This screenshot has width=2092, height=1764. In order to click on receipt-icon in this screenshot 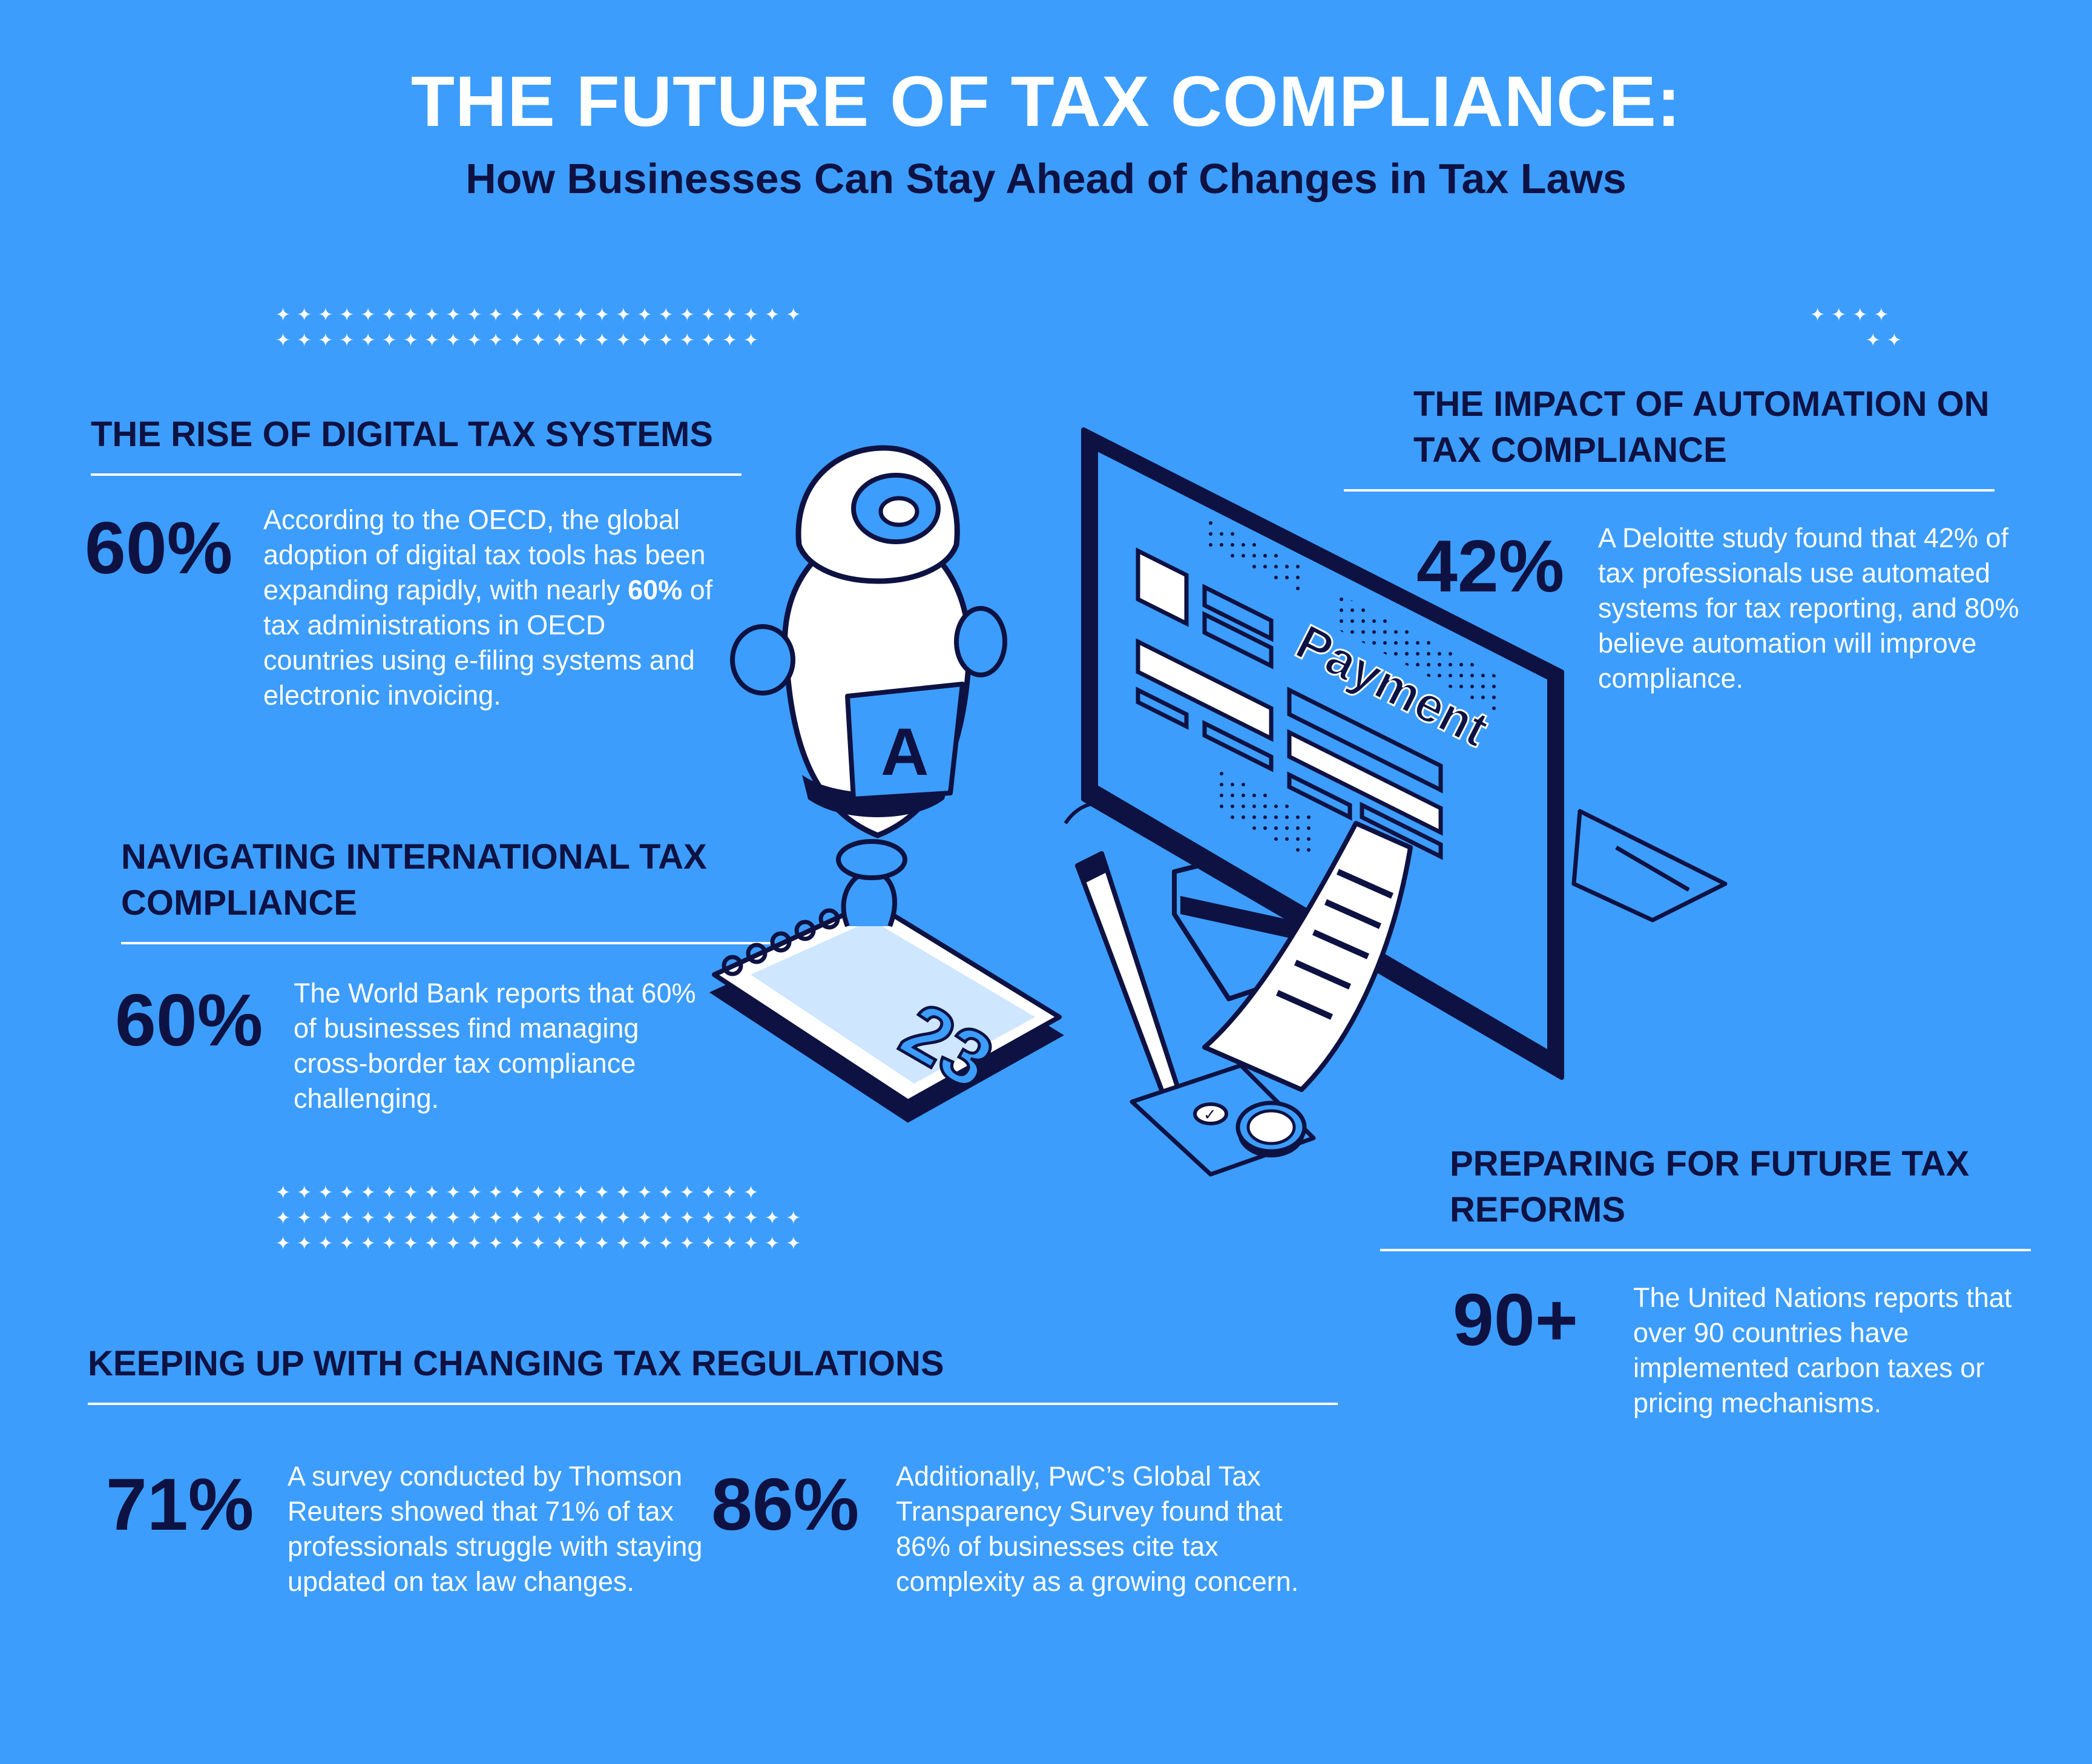, I will do `click(1307, 956)`.